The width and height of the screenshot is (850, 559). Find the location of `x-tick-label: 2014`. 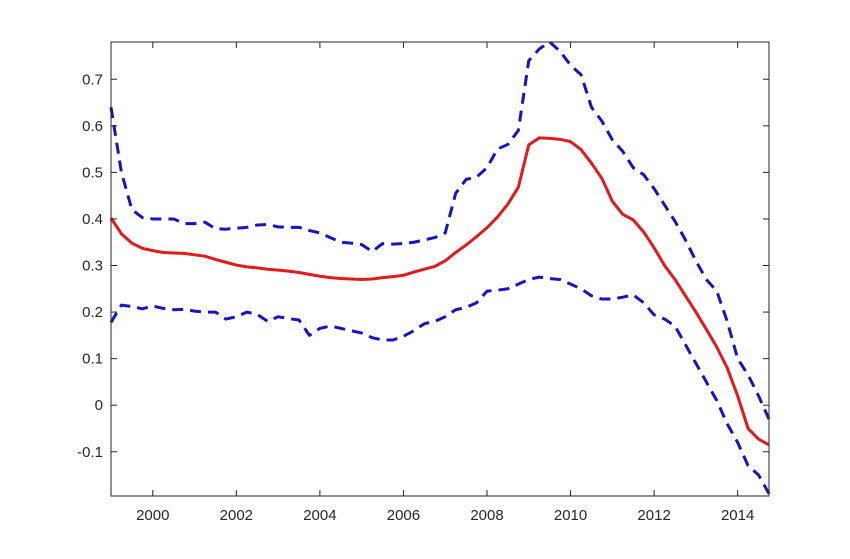

x-tick-label: 2014 is located at coordinates (737, 515).